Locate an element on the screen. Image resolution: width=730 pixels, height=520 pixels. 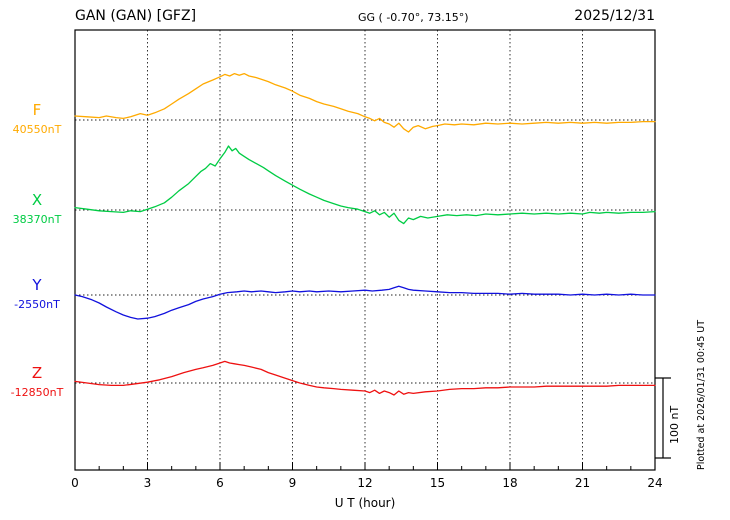
x-tick-6: 6 is located at coordinates (220, 483).